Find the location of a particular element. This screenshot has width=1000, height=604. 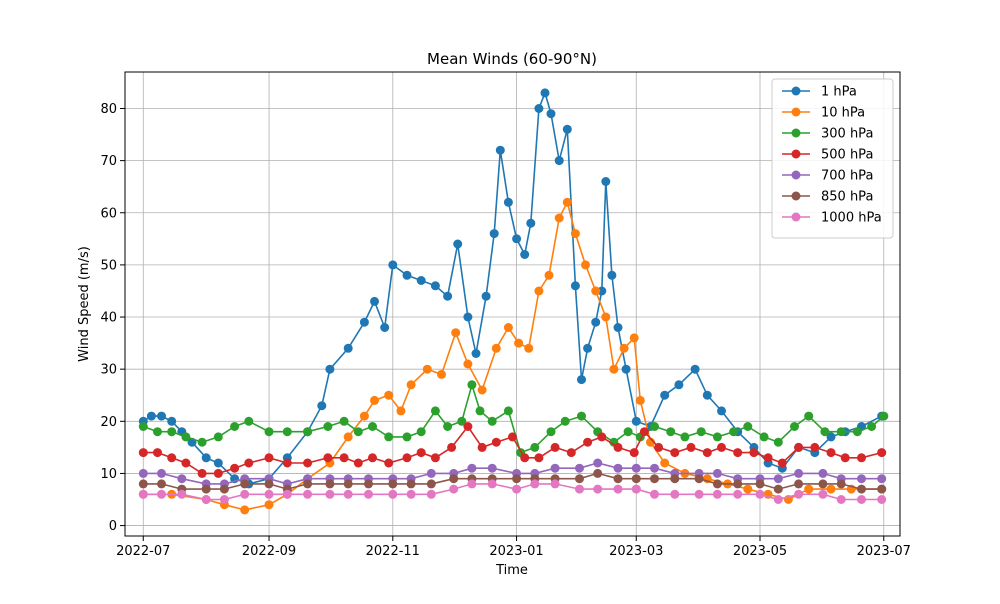

legend-marker-1000-hpa is located at coordinates (796, 217).